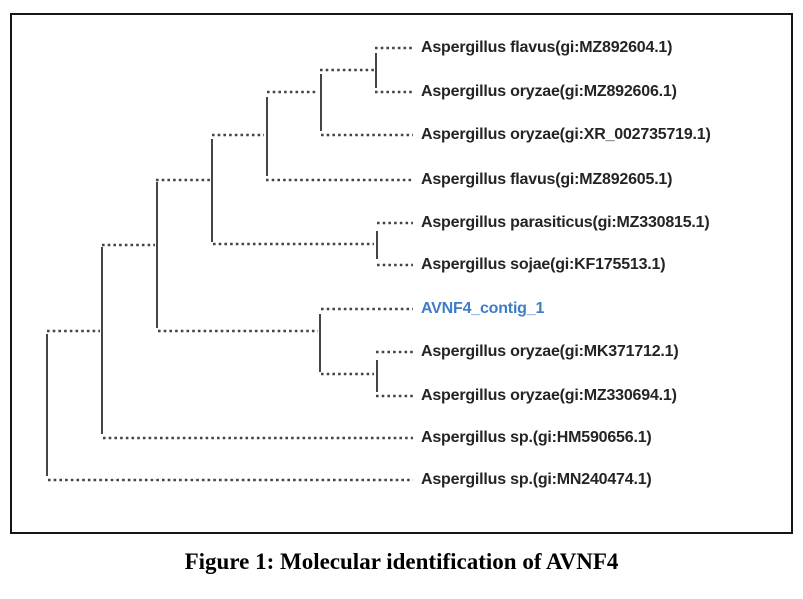  I want to click on taxon-label: Aspergillus parasiticus(gi:MZ330815.1), so click(565, 222).